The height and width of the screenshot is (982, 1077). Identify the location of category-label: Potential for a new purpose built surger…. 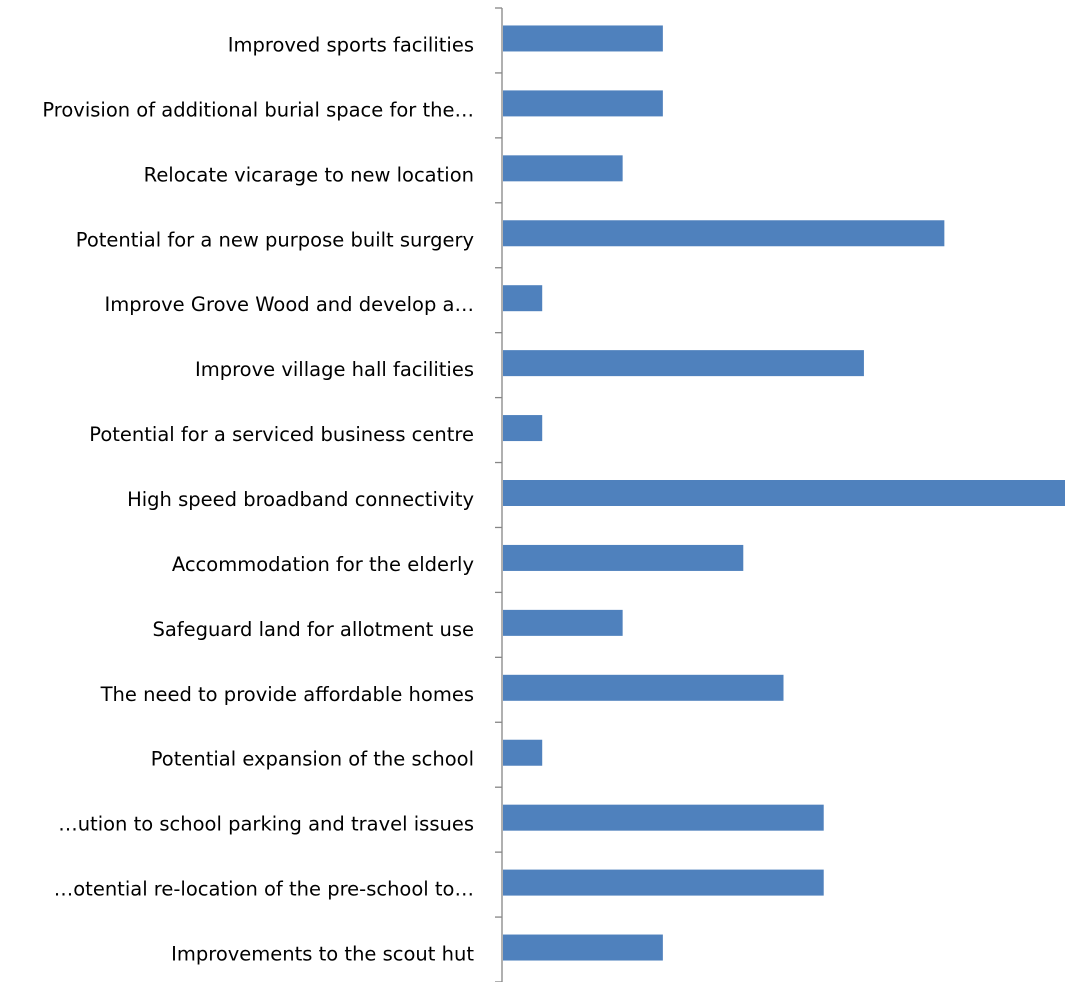
(275, 239).